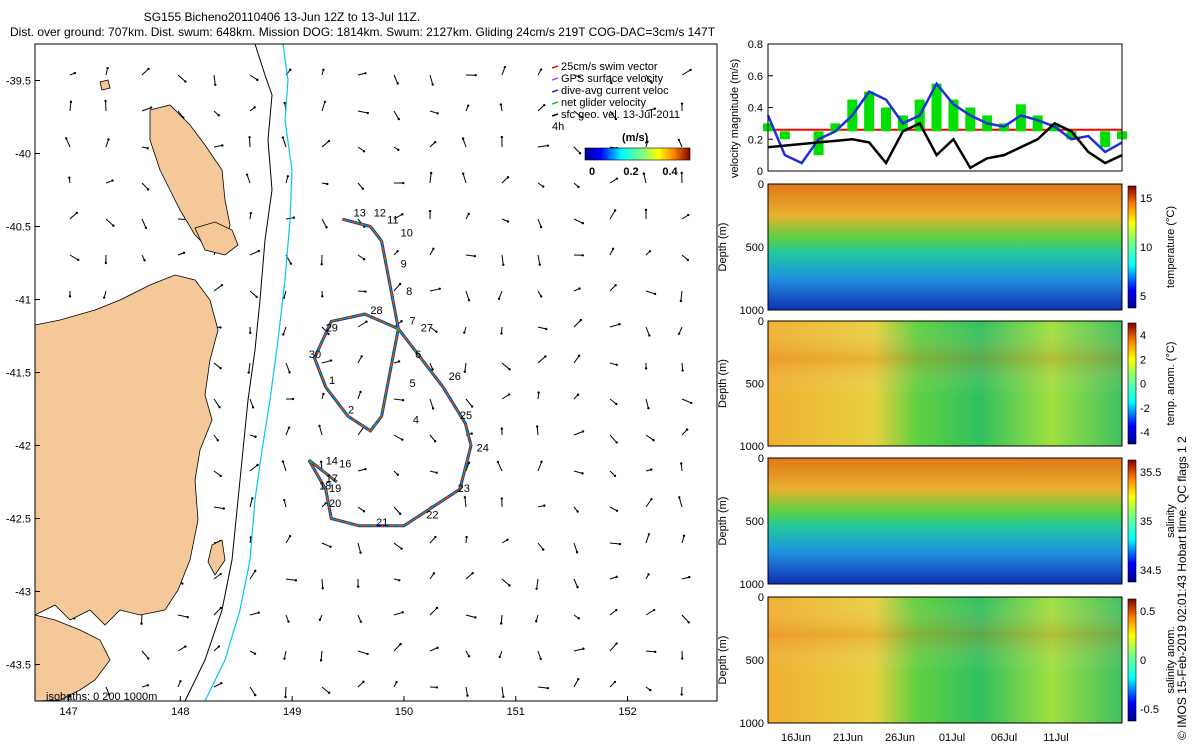 Image resolution: width=1200 pixels, height=750 pixels. What do you see at coordinates (952, 738) in the screenshot?
I see `time-xtick-01Jul: 01Jul` at bounding box center [952, 738].